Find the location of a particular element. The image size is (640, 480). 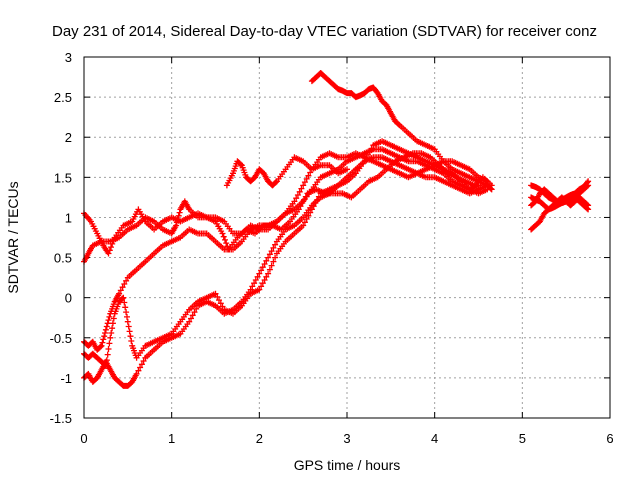

x-tick-label: 6 is located at coordinates (609, 438).